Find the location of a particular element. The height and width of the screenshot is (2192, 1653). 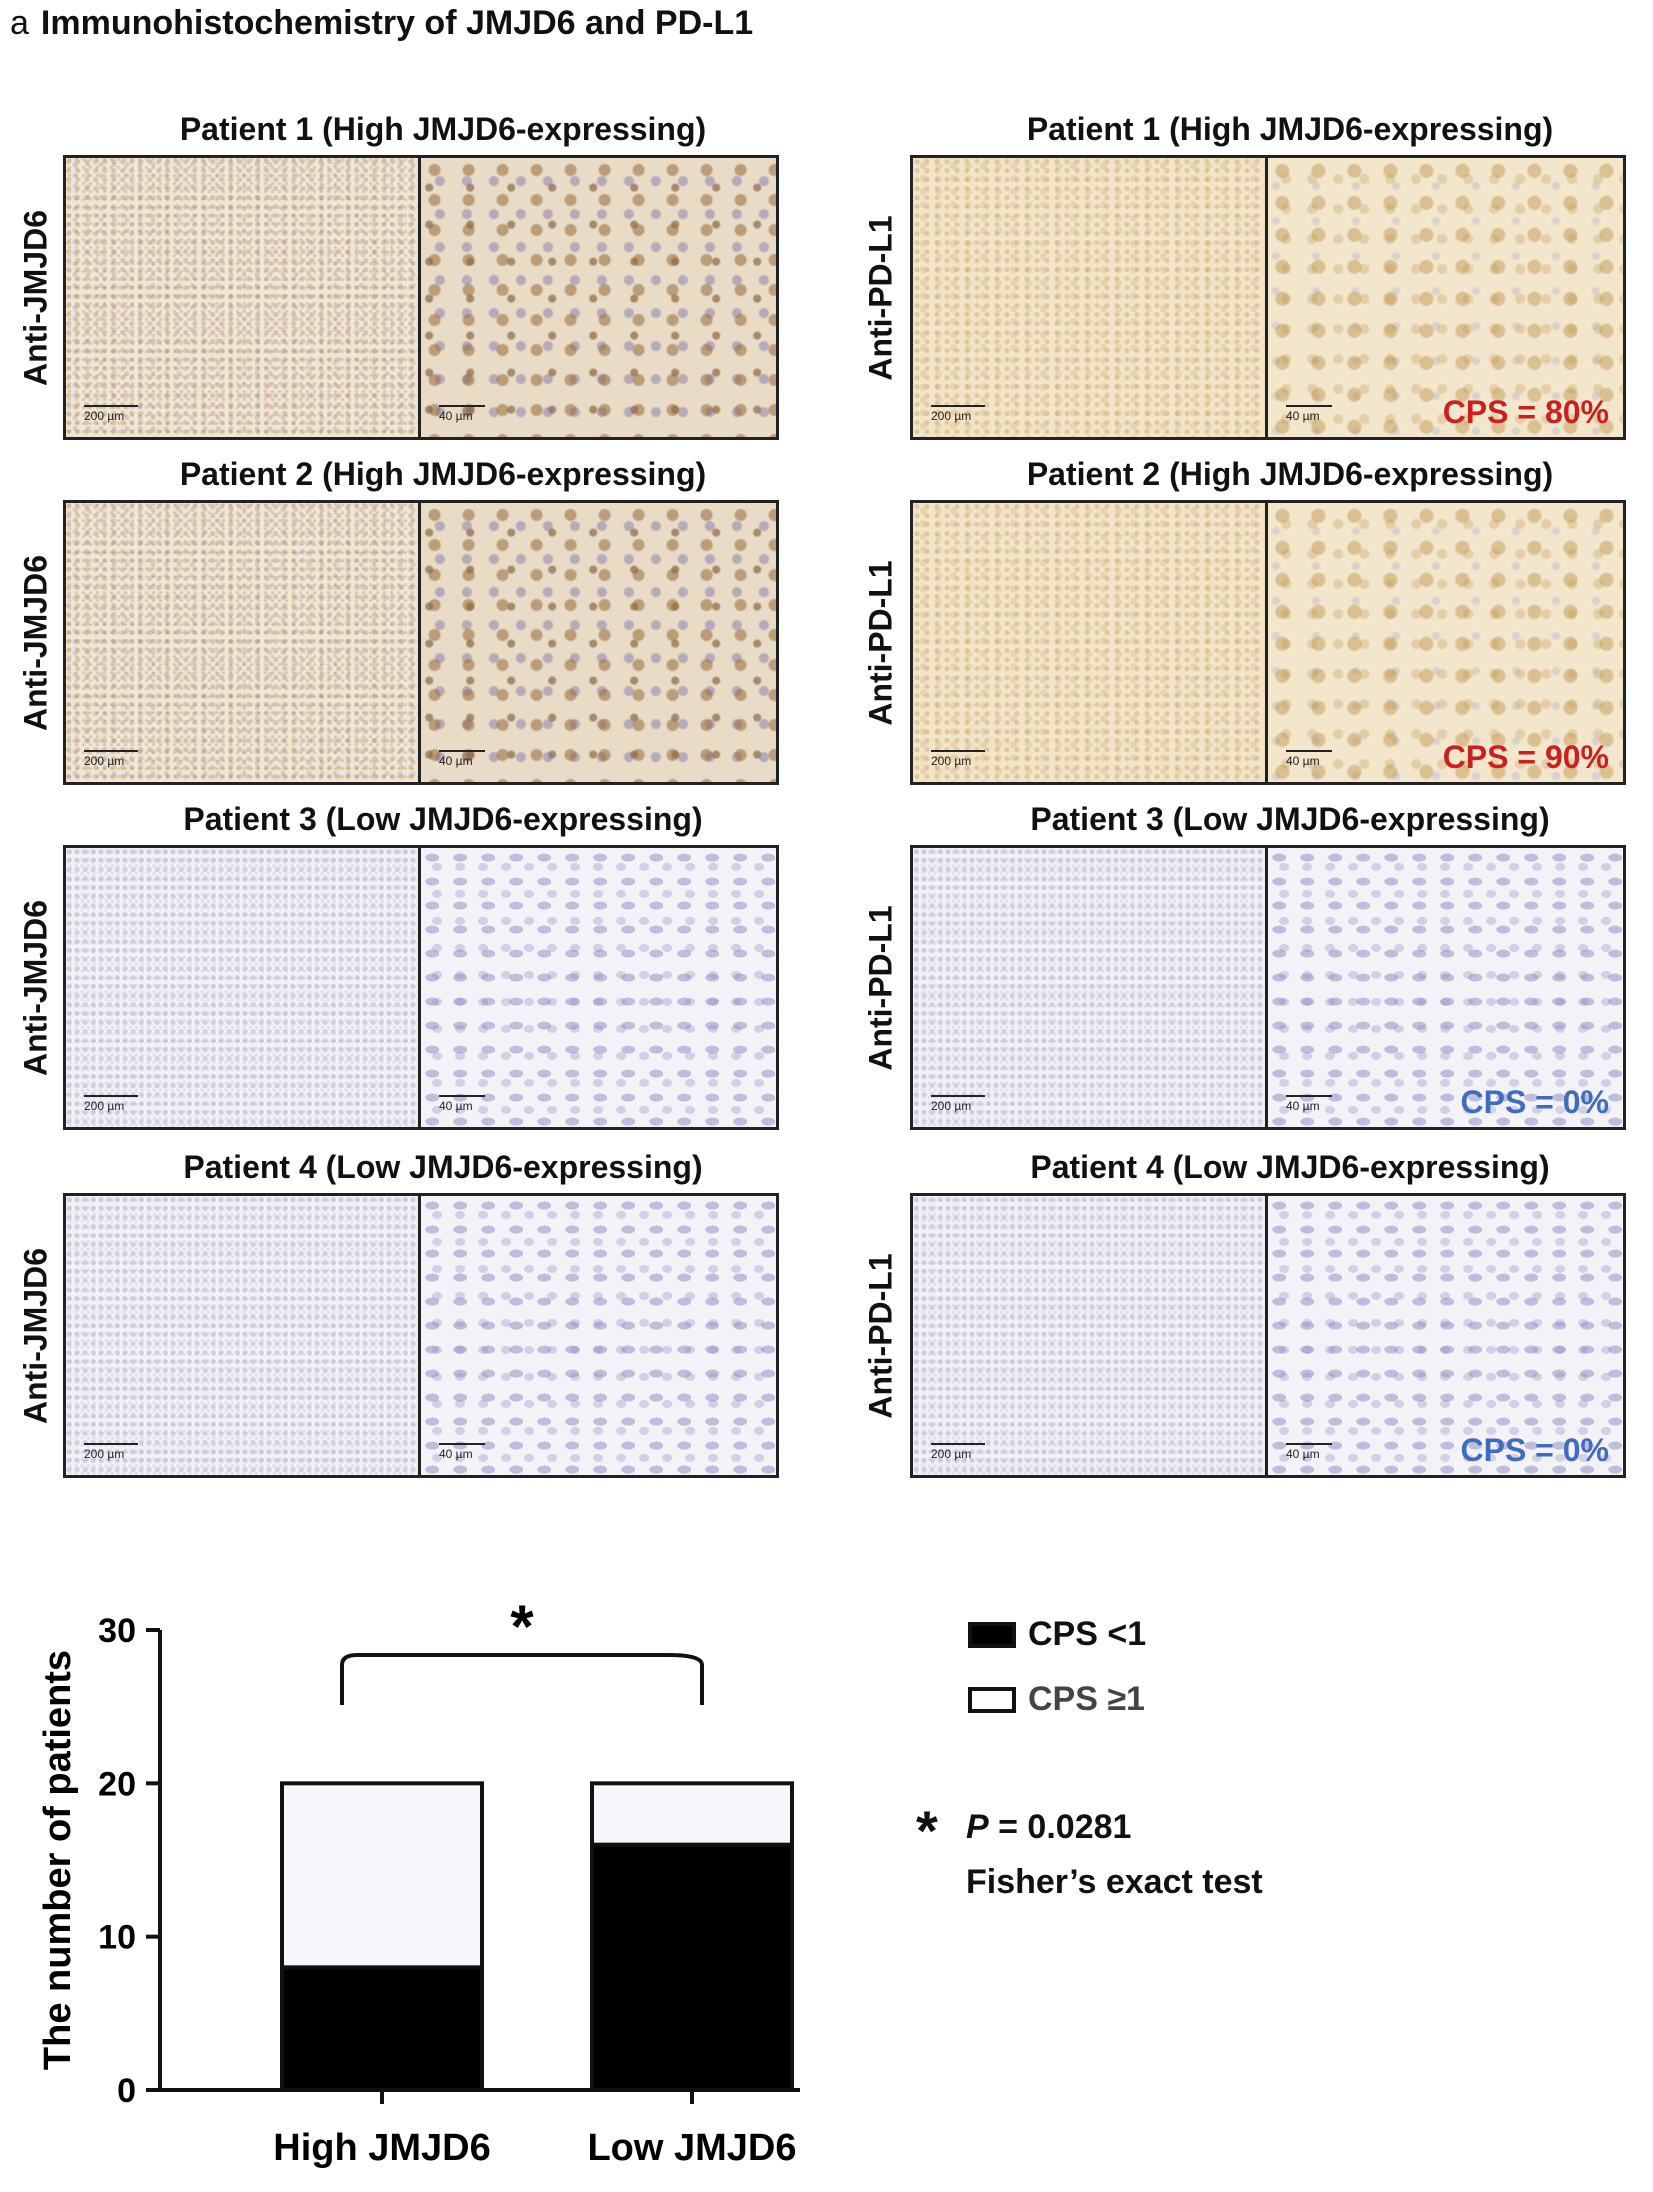

x-tick-label: Low JMJD6 is located at coordinates (691, 2148).